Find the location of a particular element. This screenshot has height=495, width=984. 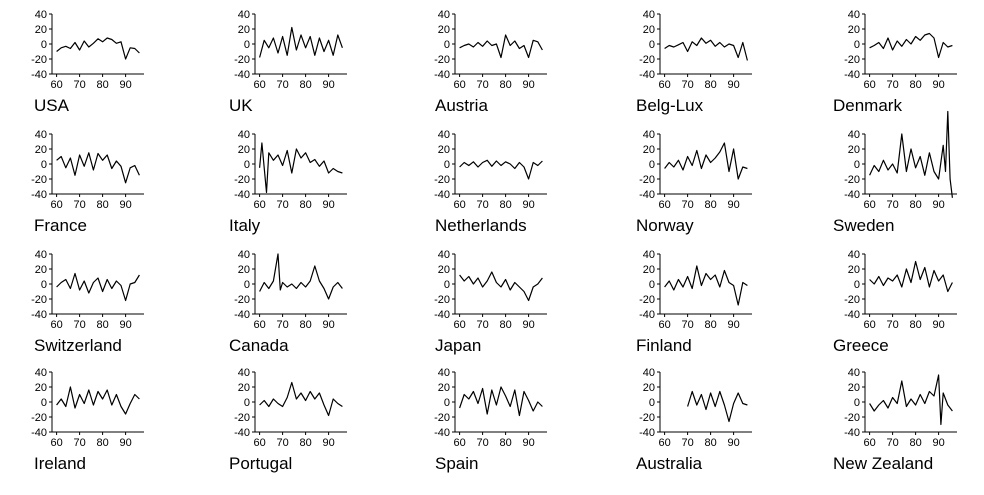

country-label-new-zealand: New Zealand is located at coordinates (883, 464).